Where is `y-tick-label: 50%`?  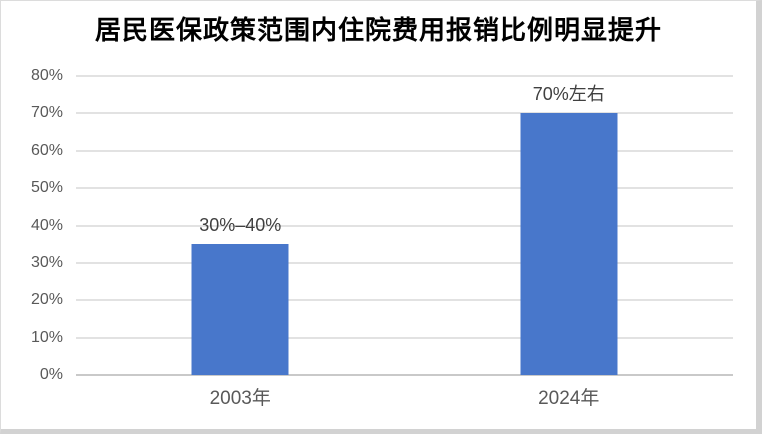
y-tick-label: 50% is located at coordinates (46, 188).